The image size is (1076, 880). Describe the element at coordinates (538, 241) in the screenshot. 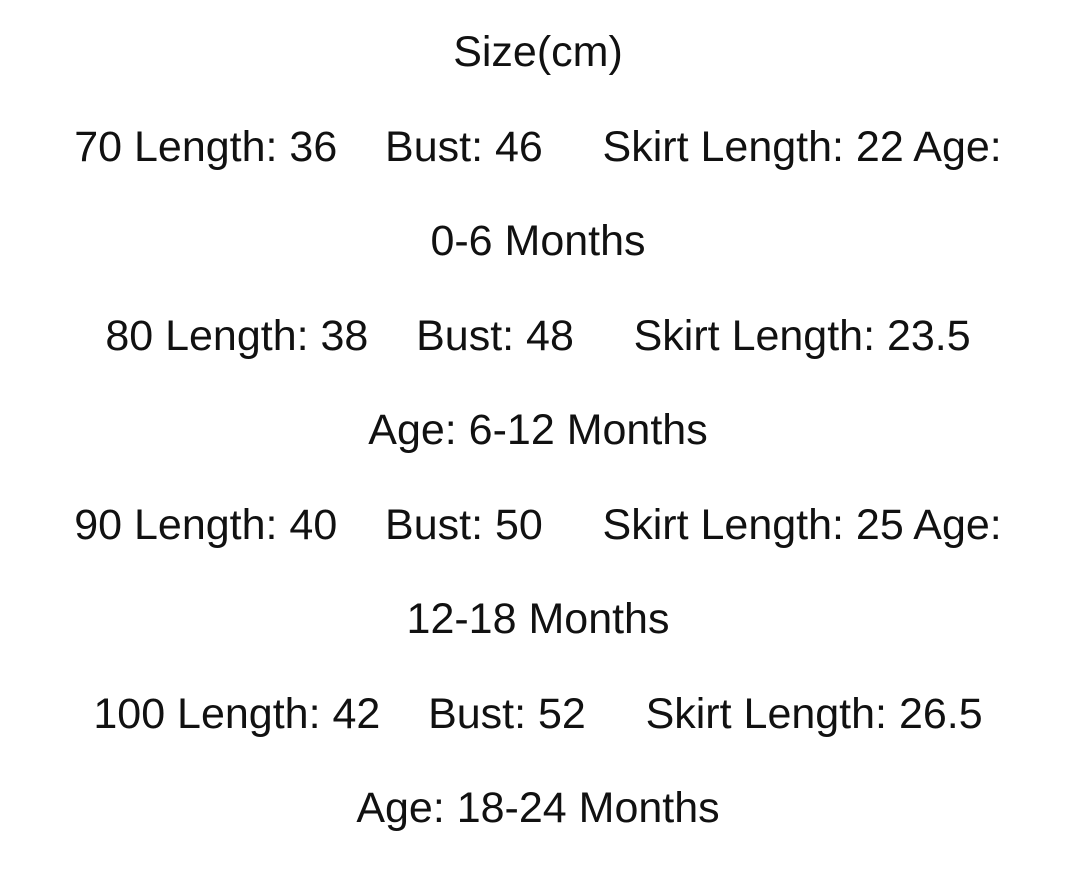

I see `size-entry-line: 0-6 Months` at that location.